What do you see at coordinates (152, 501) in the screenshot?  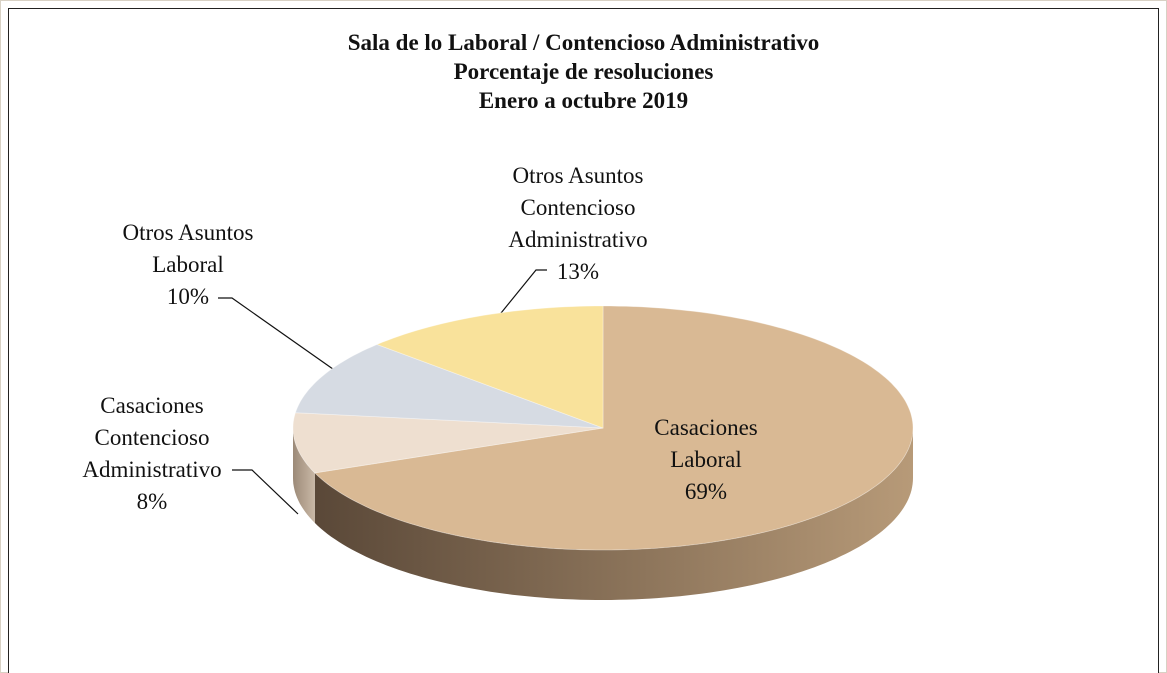 I see `slice-value-label: 8%` at bounding box center [152, 501].